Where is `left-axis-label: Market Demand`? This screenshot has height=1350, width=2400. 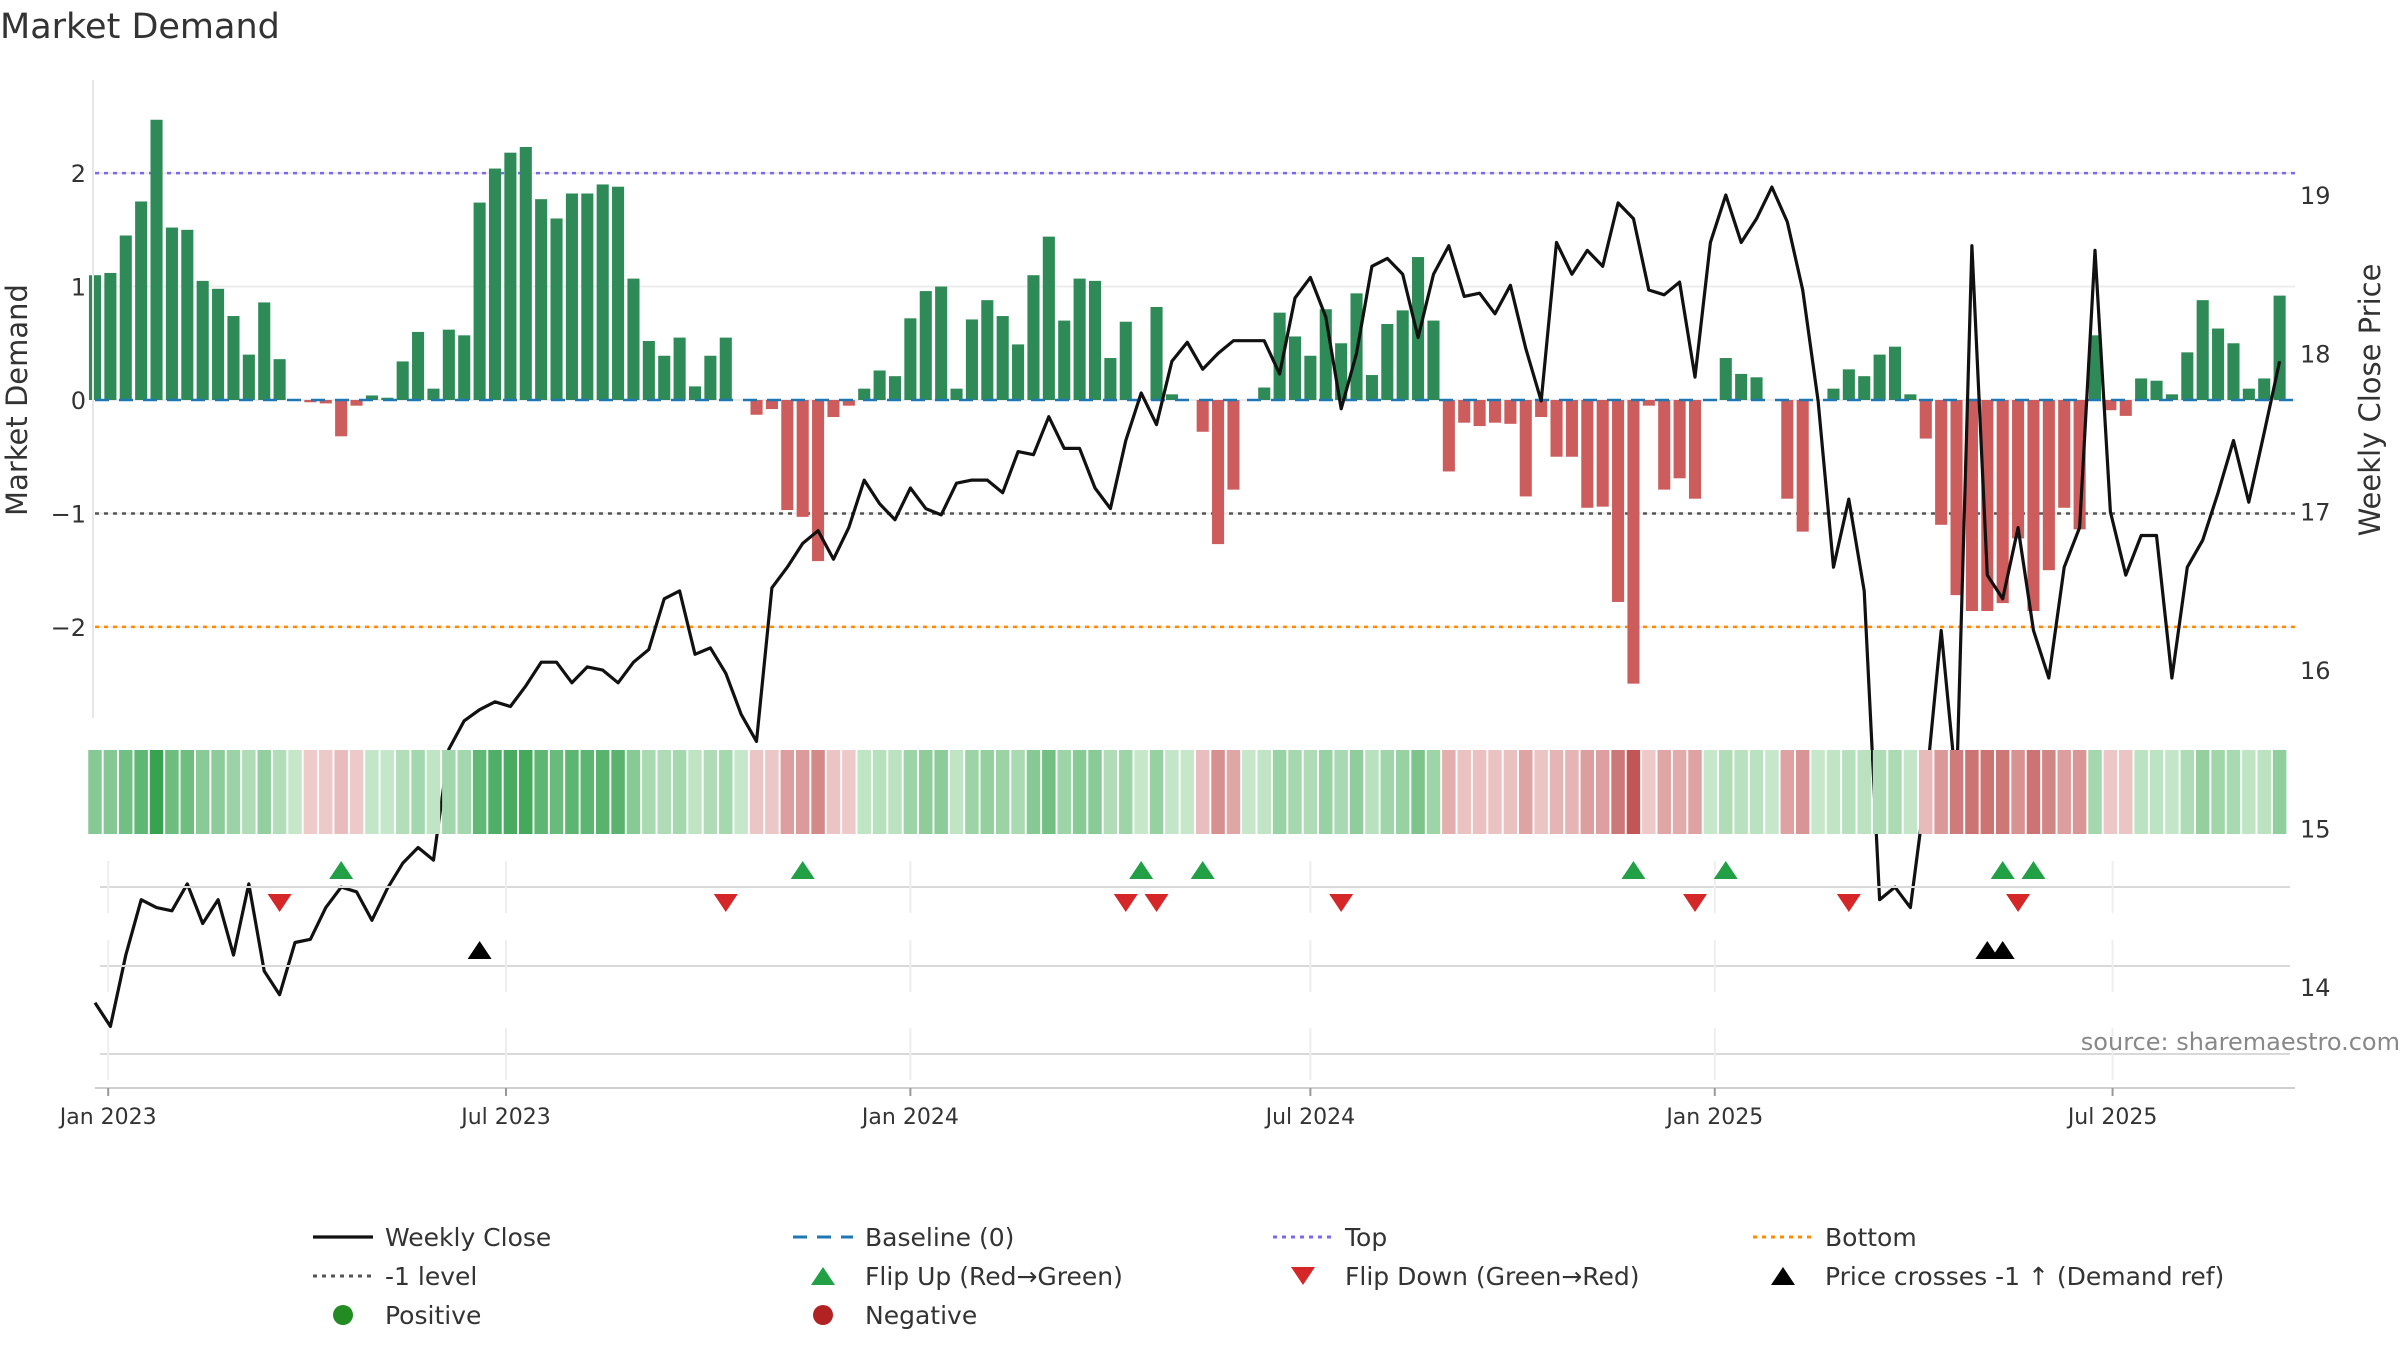
left-axis-label: Market Demand is located at coordinates (17, 400).